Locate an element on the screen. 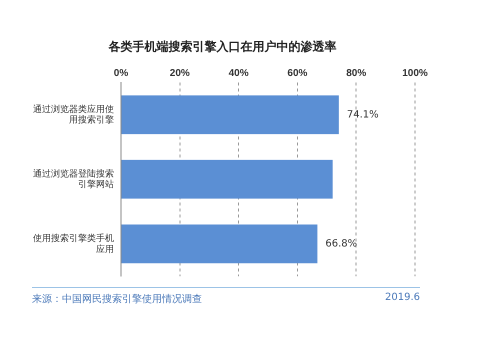  data-label: 66.8% is located at coordinates (341, 244).